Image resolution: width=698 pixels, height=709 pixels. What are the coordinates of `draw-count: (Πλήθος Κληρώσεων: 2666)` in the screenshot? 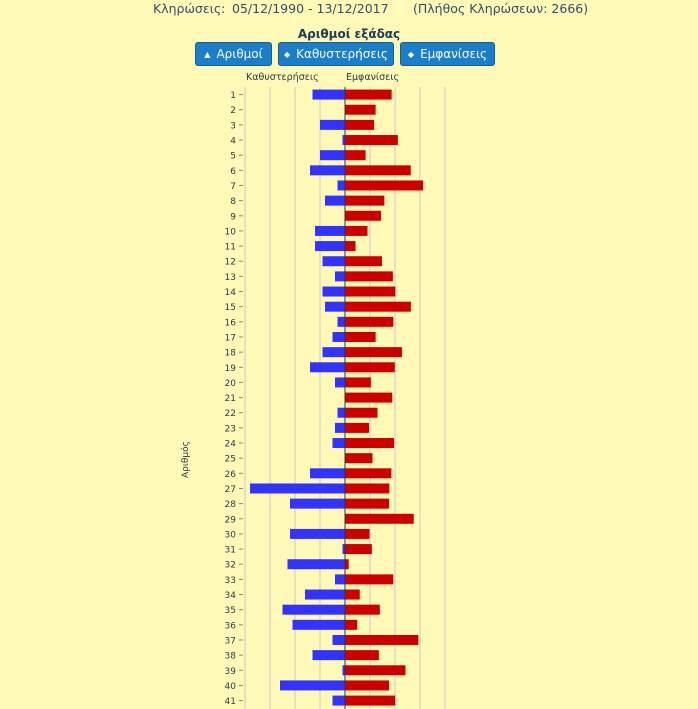 It's located at (501, 8).